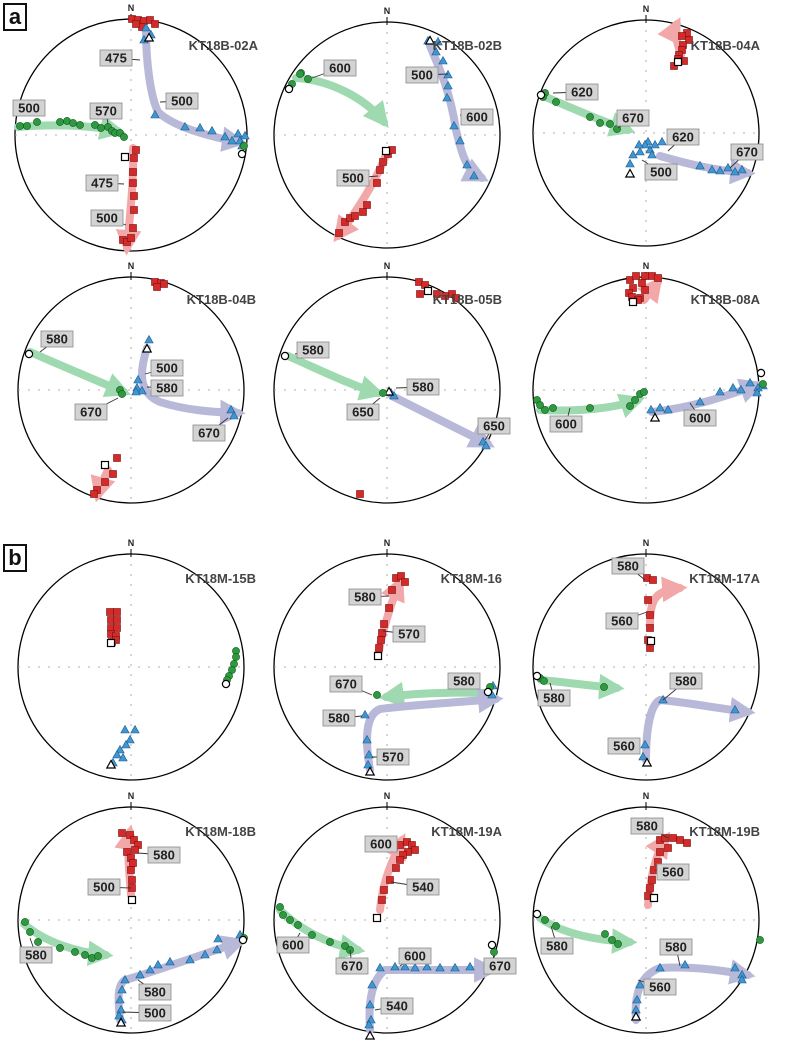 The height and width of the screenshot is (1051, 800). What do you see at coordinates (467, 45) in the screenshot?
I see `net-title: KT18B-02B` at bounding box center [467, 45].